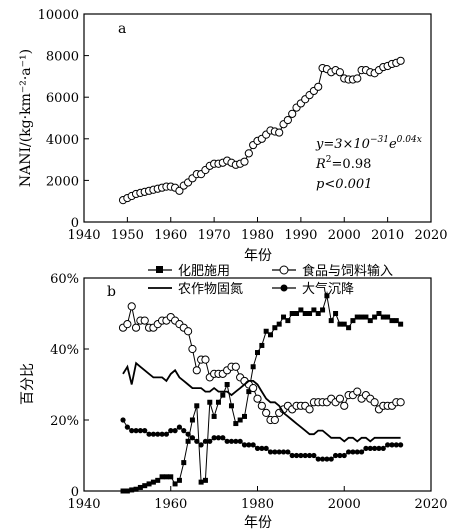  Describe the element at coordinates (270, 280) in the screenshot. I see `legend: 化肥施用 食品与饲料输入 农作物固氮 大气沉降` at that location.